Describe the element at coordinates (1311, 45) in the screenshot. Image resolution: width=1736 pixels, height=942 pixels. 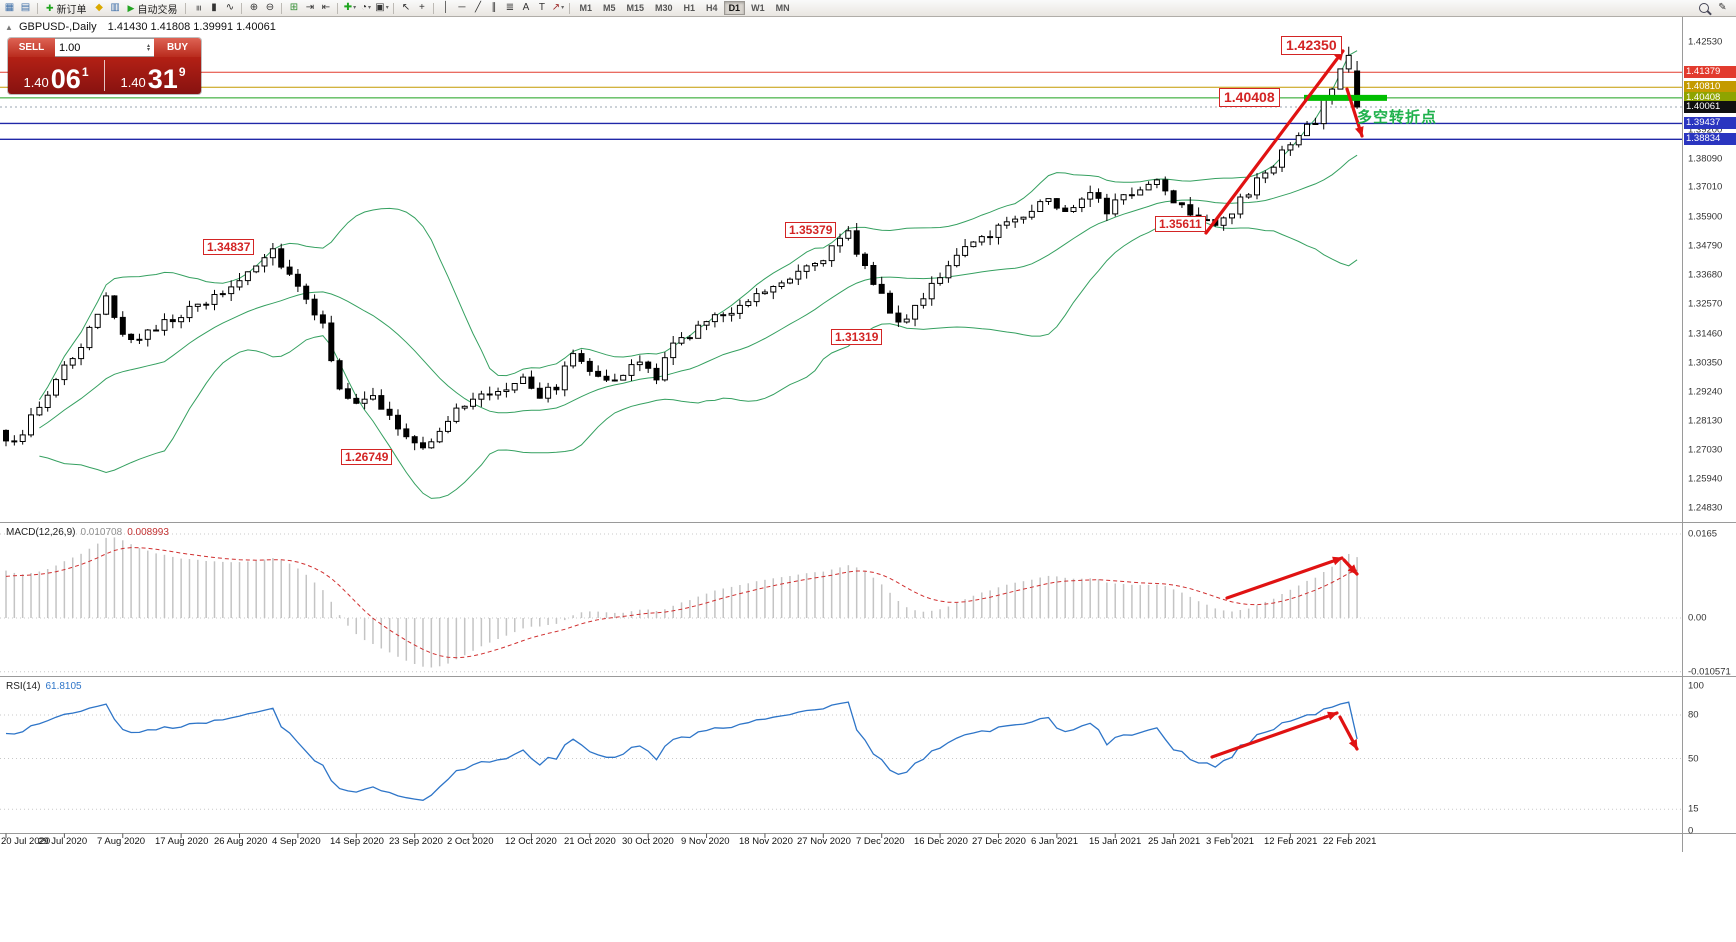
I see `price-callout-1.42350: 1.42350` at that location.